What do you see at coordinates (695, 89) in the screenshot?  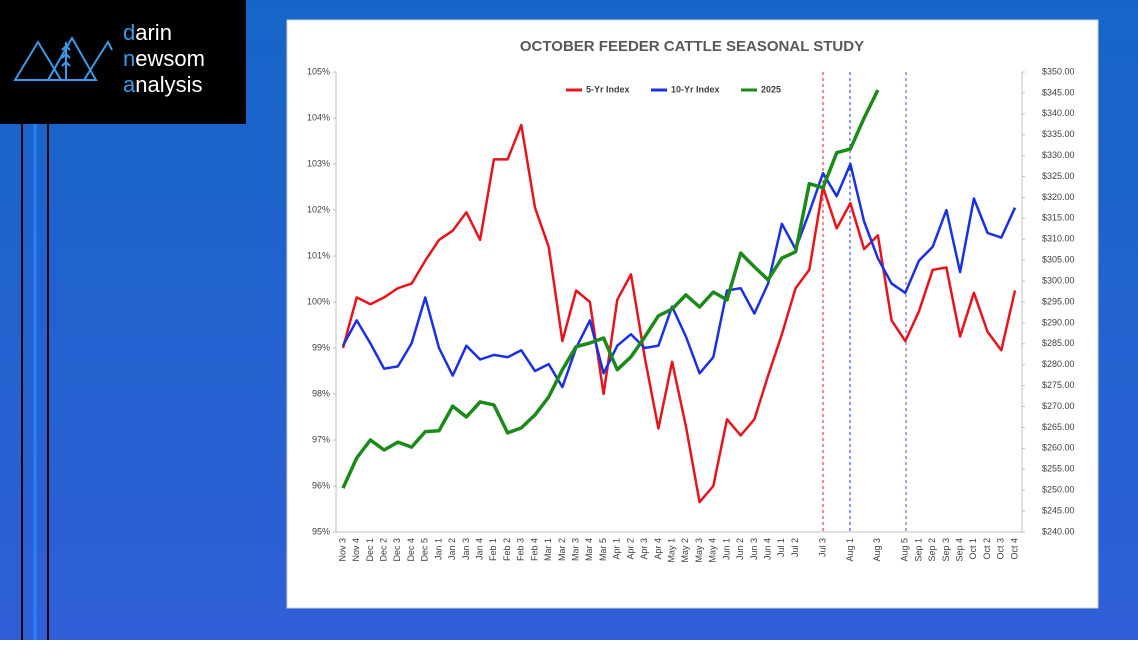 I see `legend-label: 10-Yr Index` at bounding box center [695, 89].